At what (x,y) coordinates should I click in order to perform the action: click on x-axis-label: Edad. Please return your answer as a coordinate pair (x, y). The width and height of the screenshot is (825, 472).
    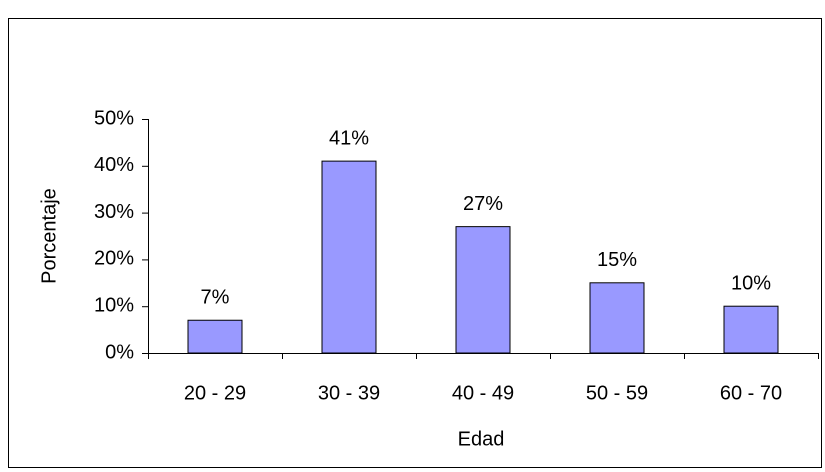
    Looking at the image, I should click on (481, 439).